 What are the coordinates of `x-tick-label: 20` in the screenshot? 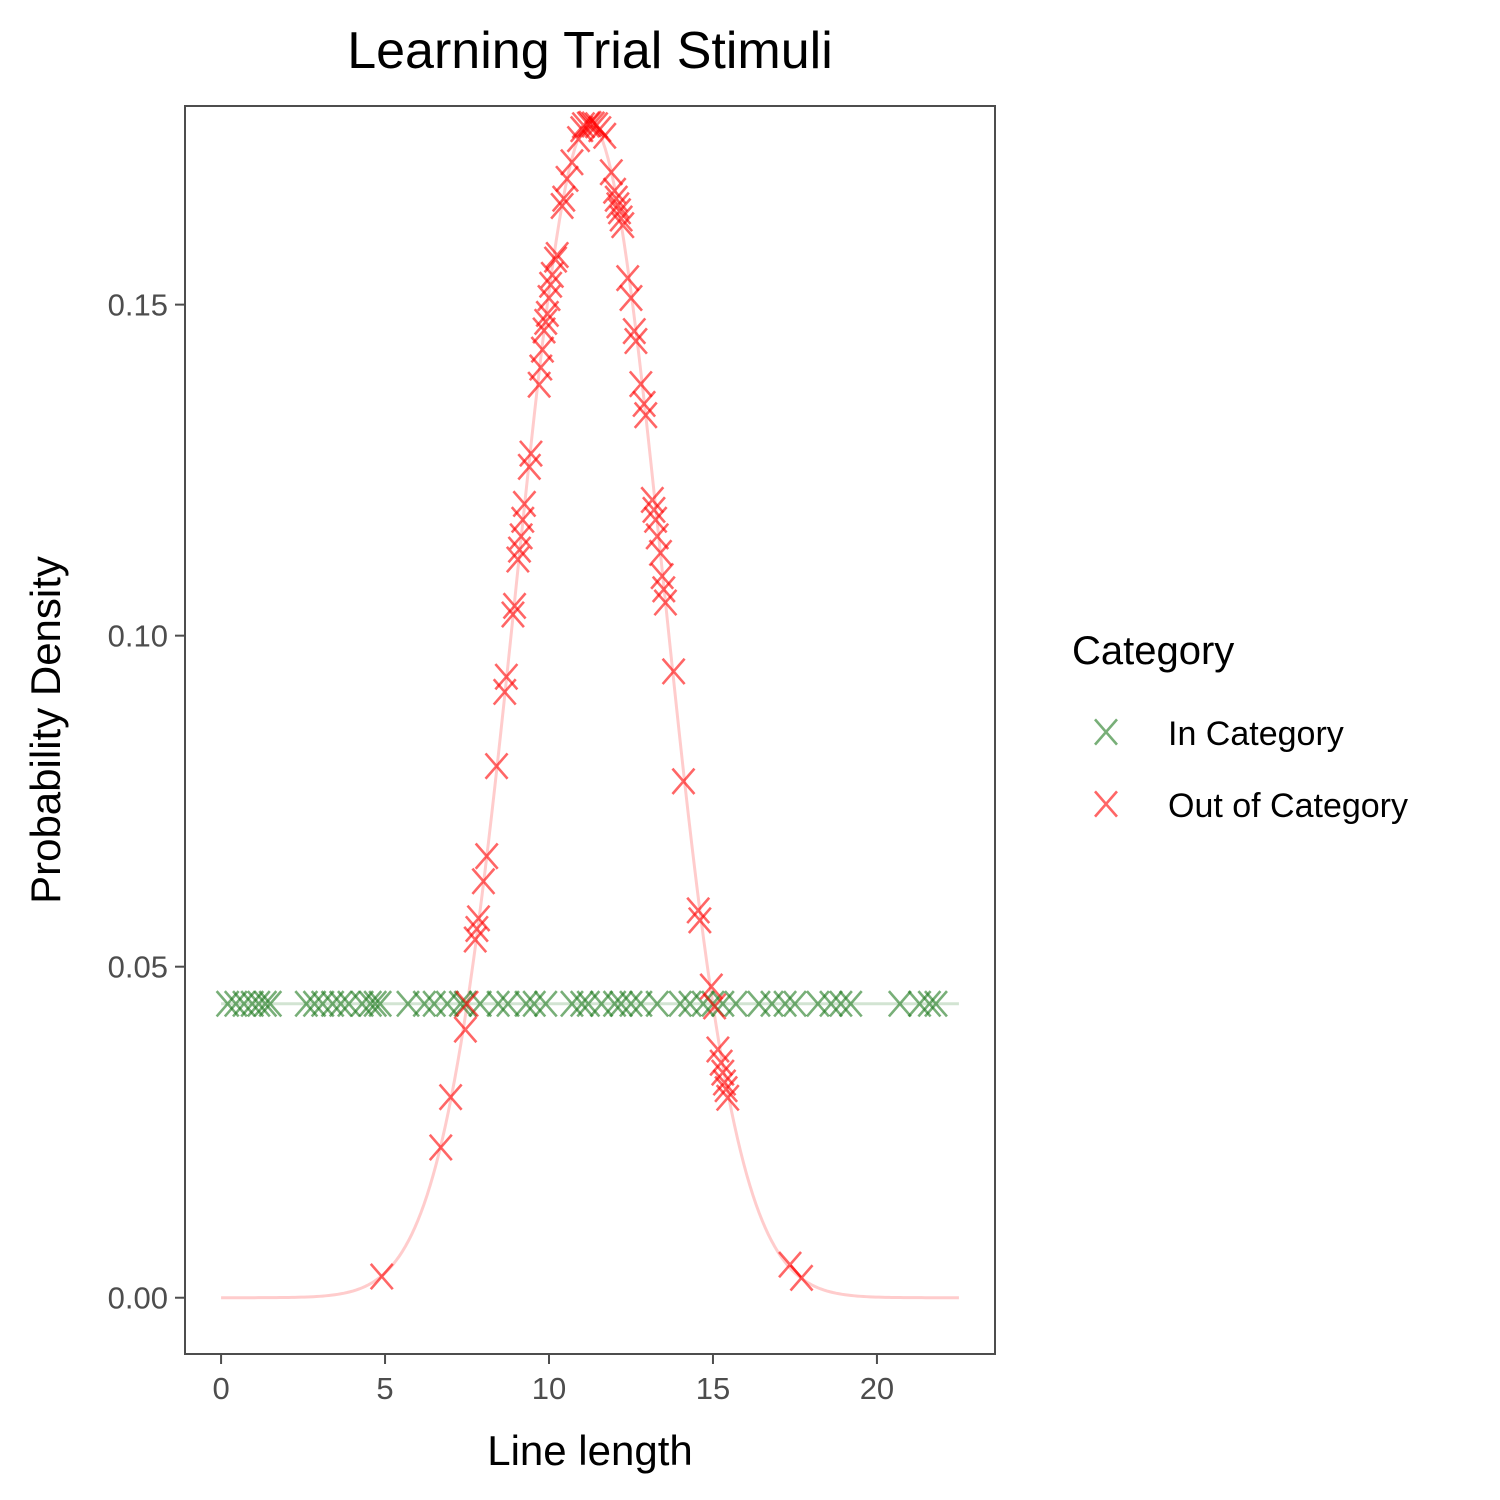 It's located at (877, 1388).